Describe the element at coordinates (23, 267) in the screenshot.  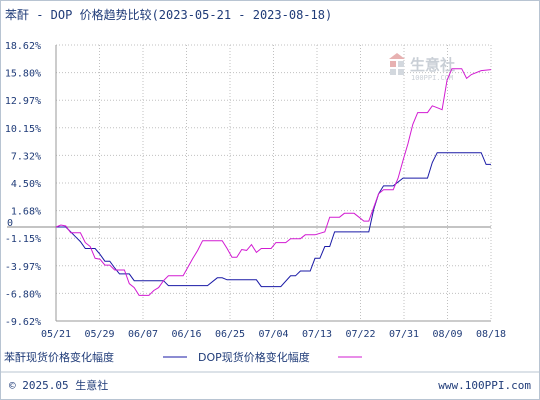
I see `y-tick-label: -3.97%` at that location.